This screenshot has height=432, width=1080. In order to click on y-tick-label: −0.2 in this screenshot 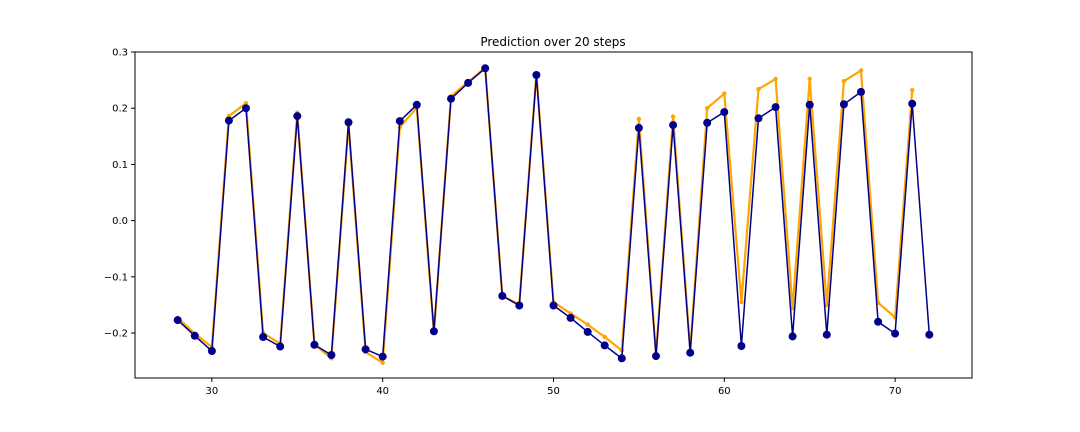, I will do `click(116, 334)`.